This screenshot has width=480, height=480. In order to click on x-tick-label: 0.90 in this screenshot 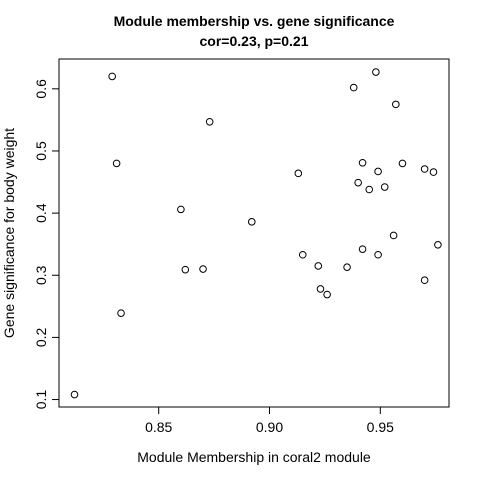, I will do `click(269, 427)`.